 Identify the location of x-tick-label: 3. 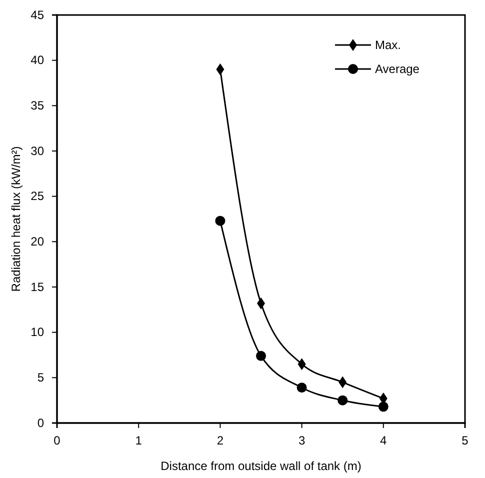
(302, 441).